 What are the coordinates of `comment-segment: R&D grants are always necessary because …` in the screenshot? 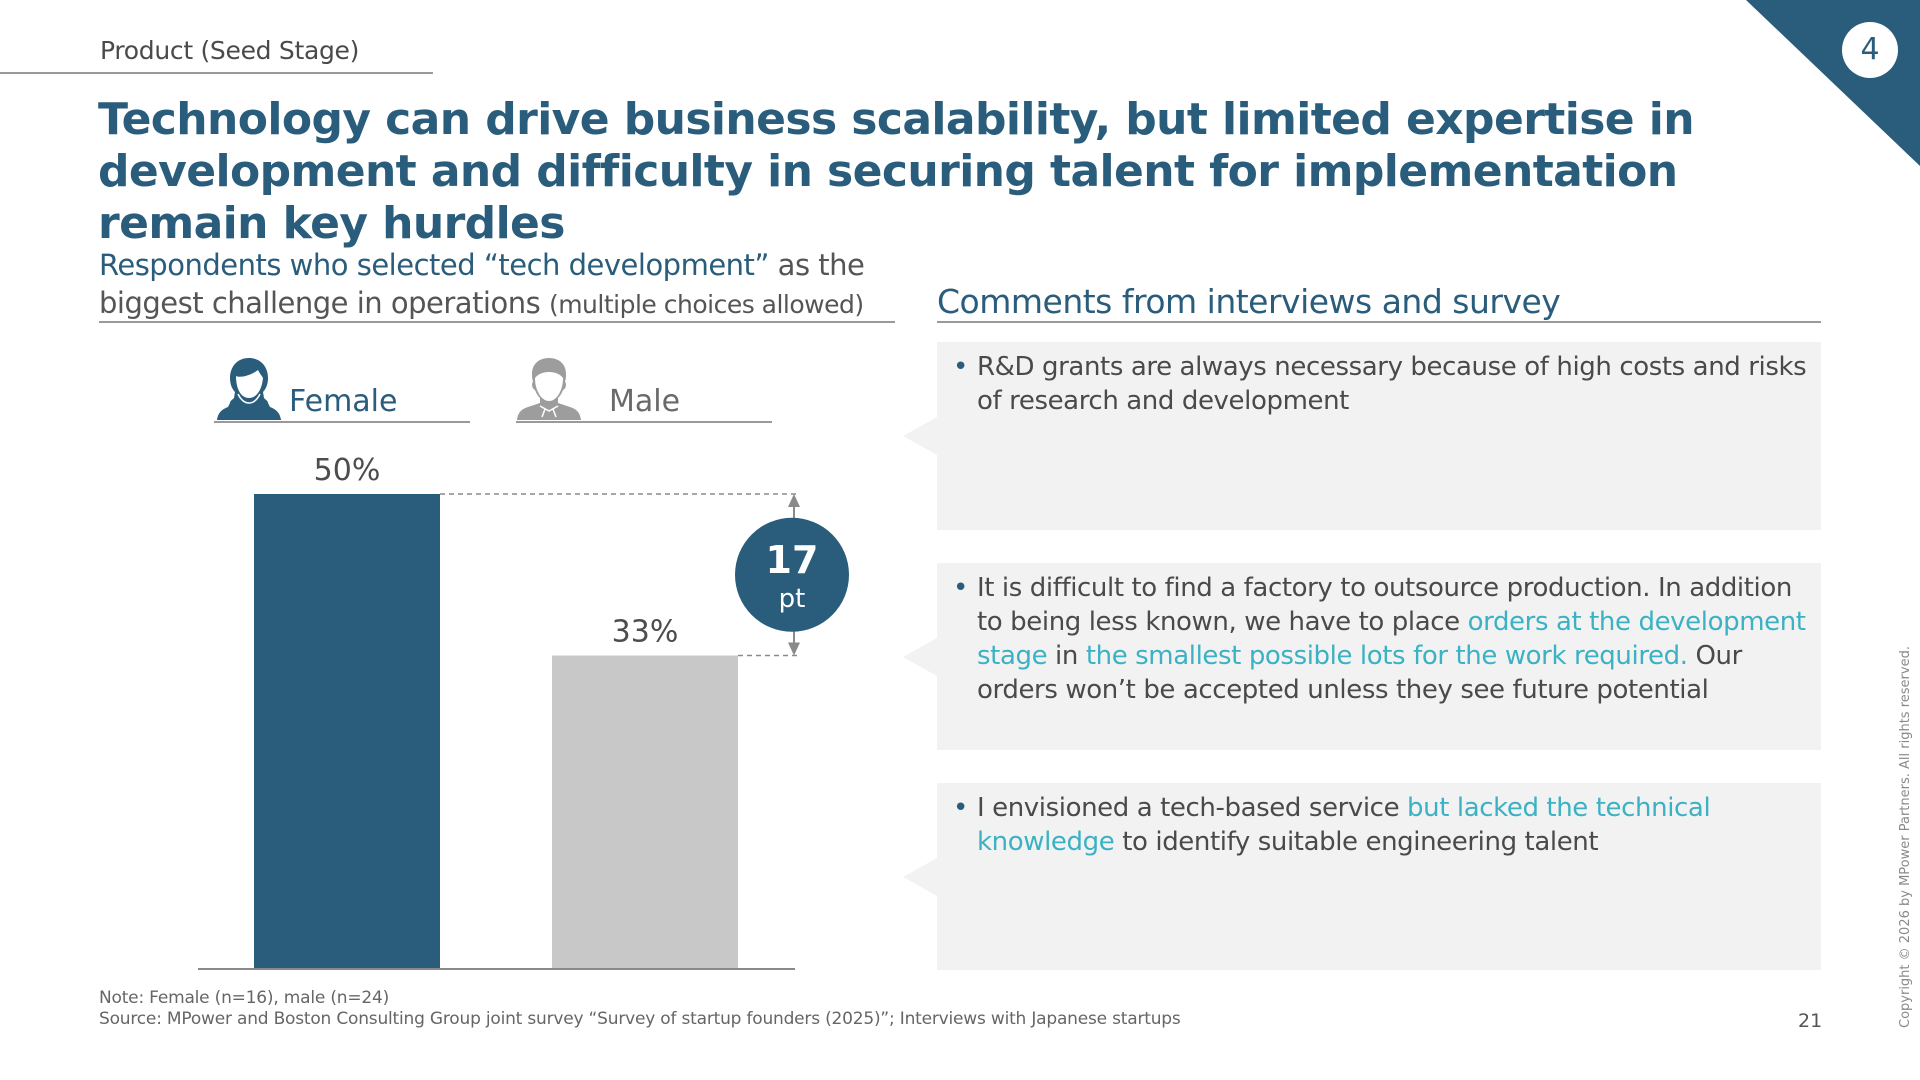 It's located at (1392, 384).